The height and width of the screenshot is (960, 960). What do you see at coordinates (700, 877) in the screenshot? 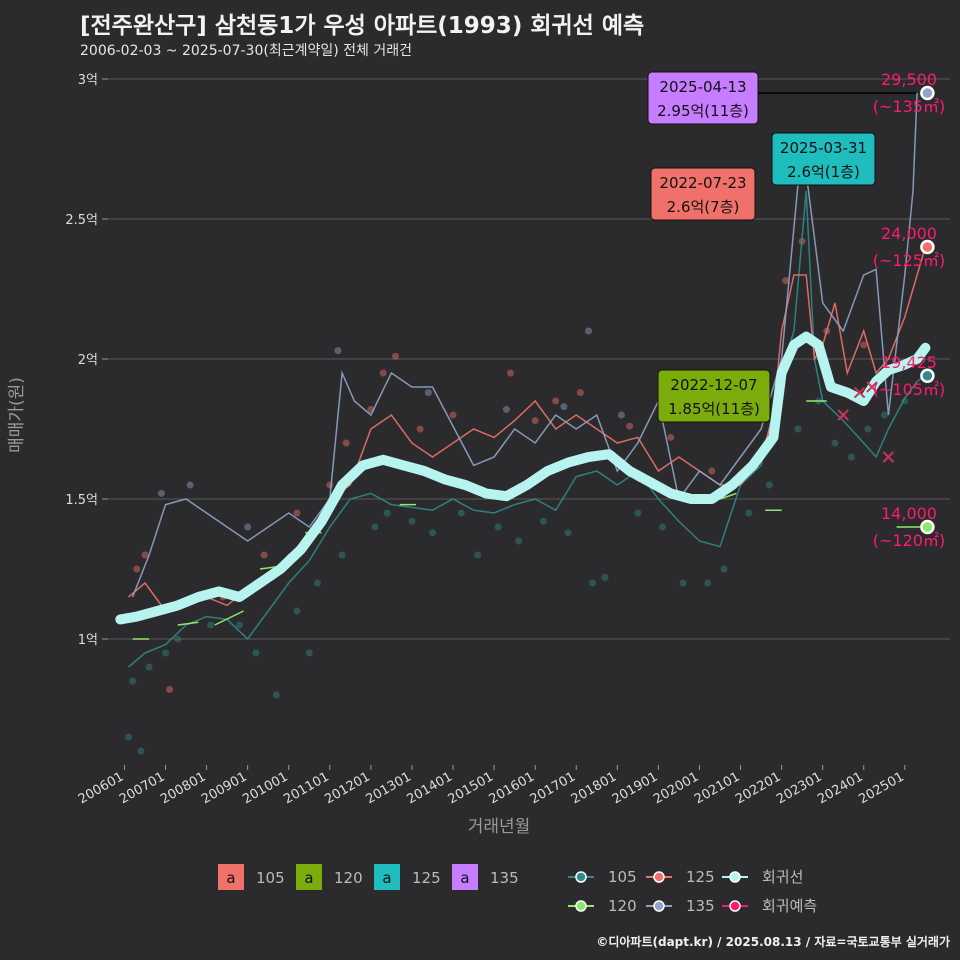
I see `legend-line-text: 125` at bounding box center [700, 877].